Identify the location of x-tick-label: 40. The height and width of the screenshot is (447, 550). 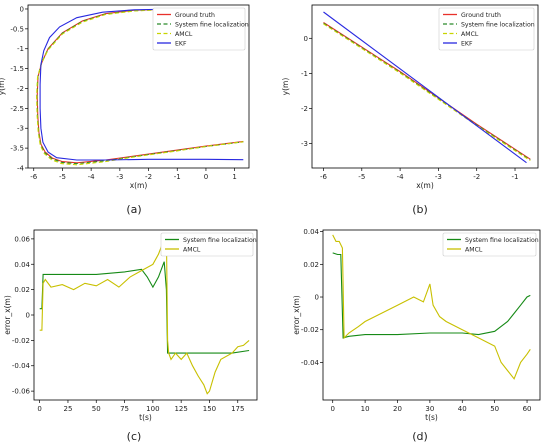
(462, 409).